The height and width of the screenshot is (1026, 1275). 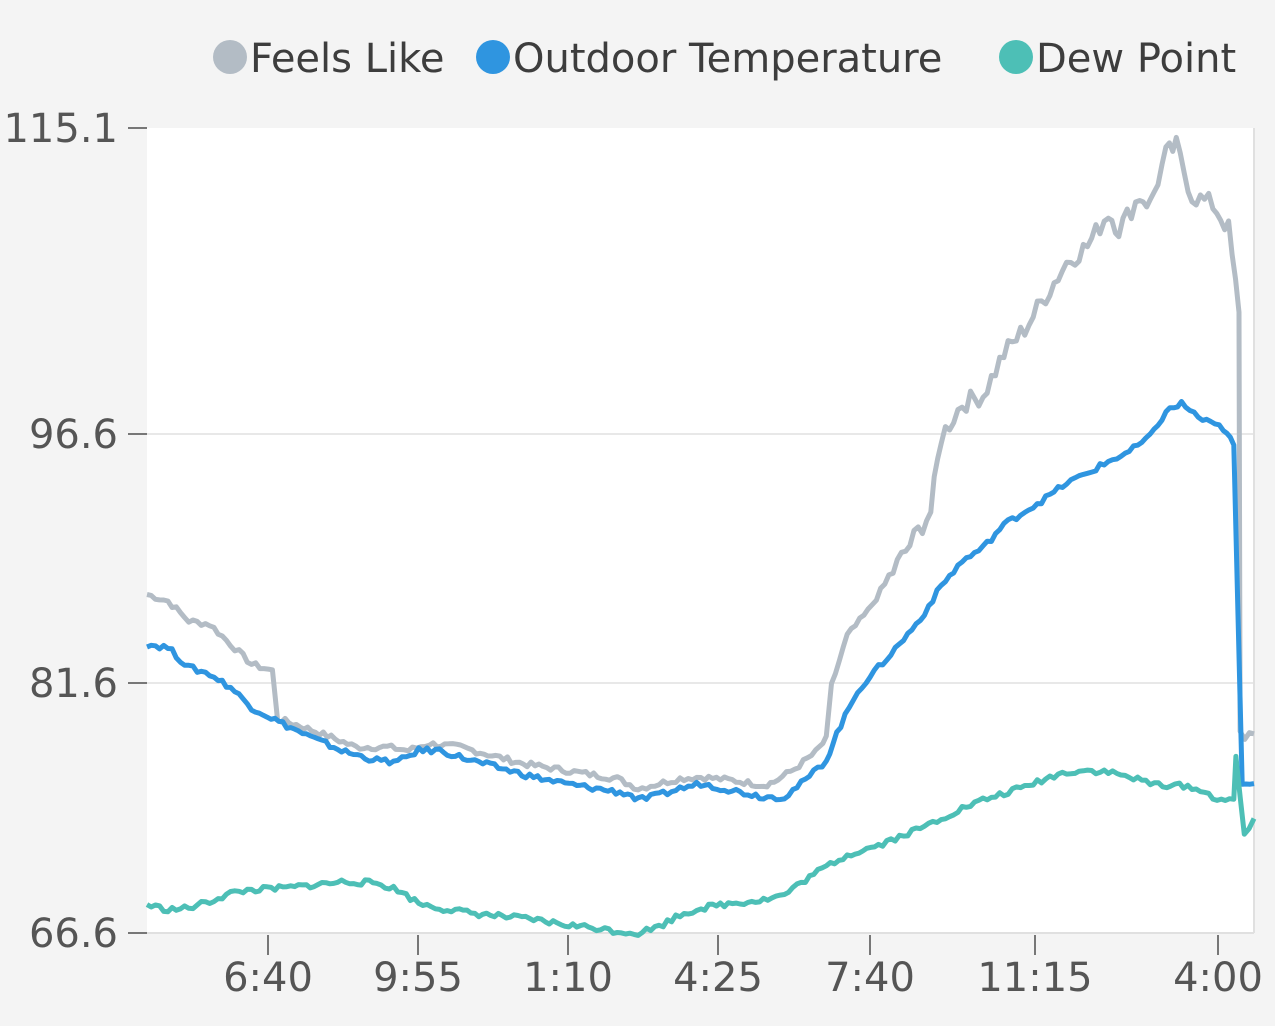 What do you see at coordinates (1034, 978) in the screenshot?
I see `x-tick-label: 11:15` at bounding box center [1034, 978].